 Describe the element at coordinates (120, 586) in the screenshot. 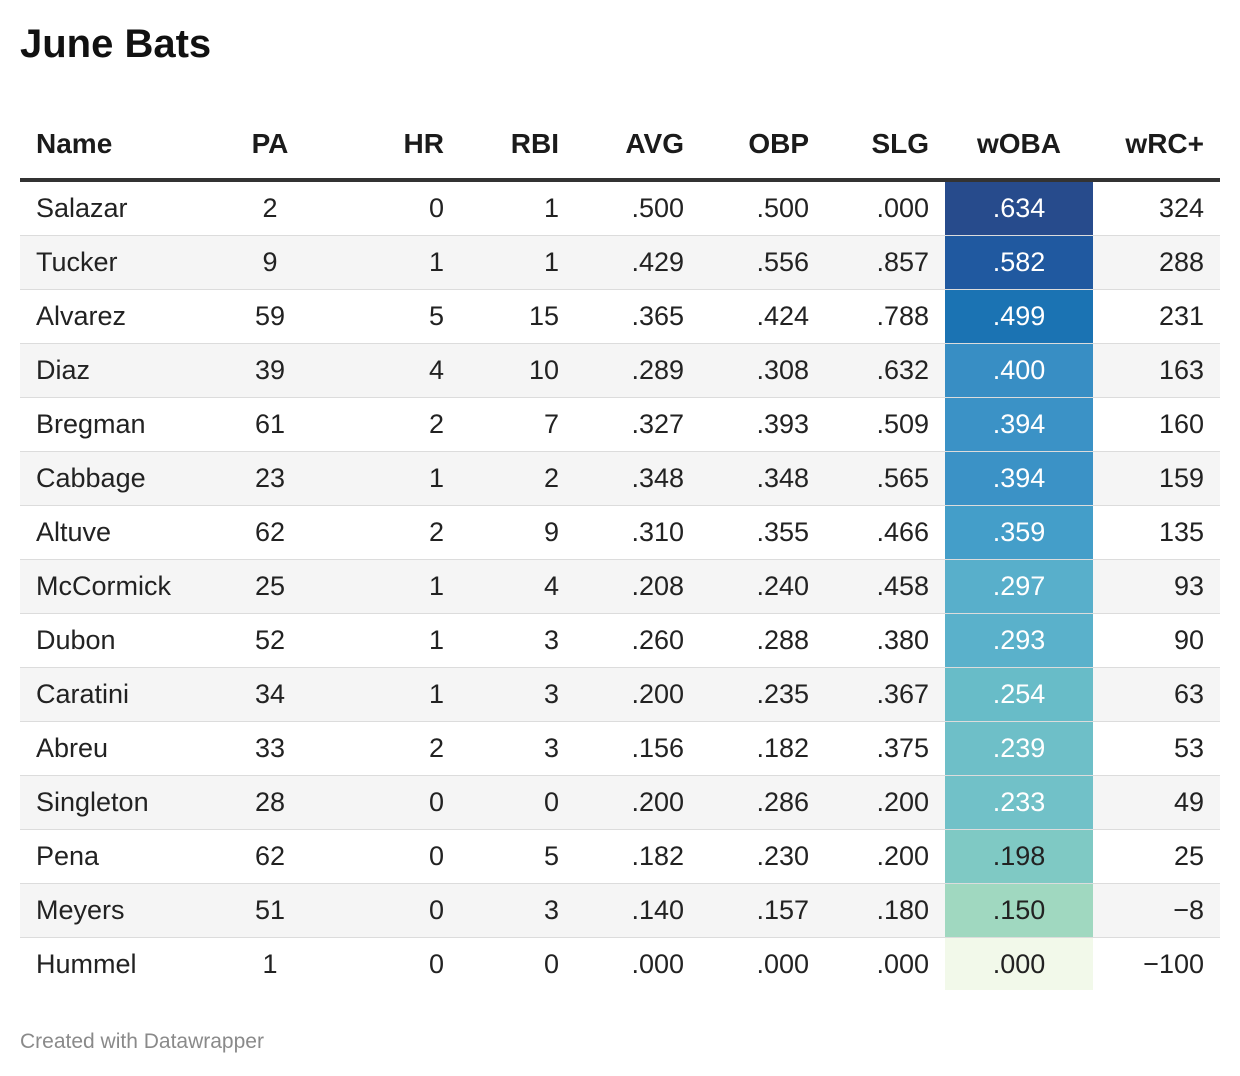

I see `cell-name: McCormick` at that location.